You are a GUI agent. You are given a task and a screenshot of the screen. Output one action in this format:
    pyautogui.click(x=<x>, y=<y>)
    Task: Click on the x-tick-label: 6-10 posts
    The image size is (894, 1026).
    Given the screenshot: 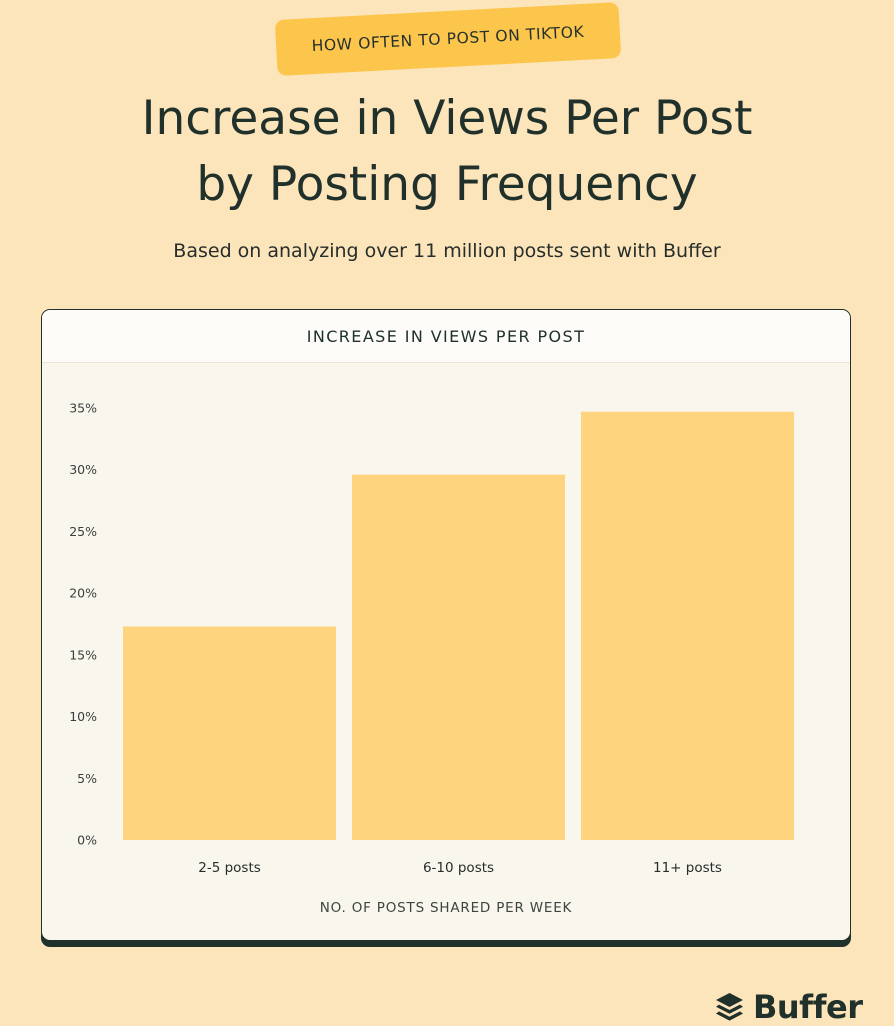 What is the action you would take?
    pyautogui.click(x=458, y=868)
    